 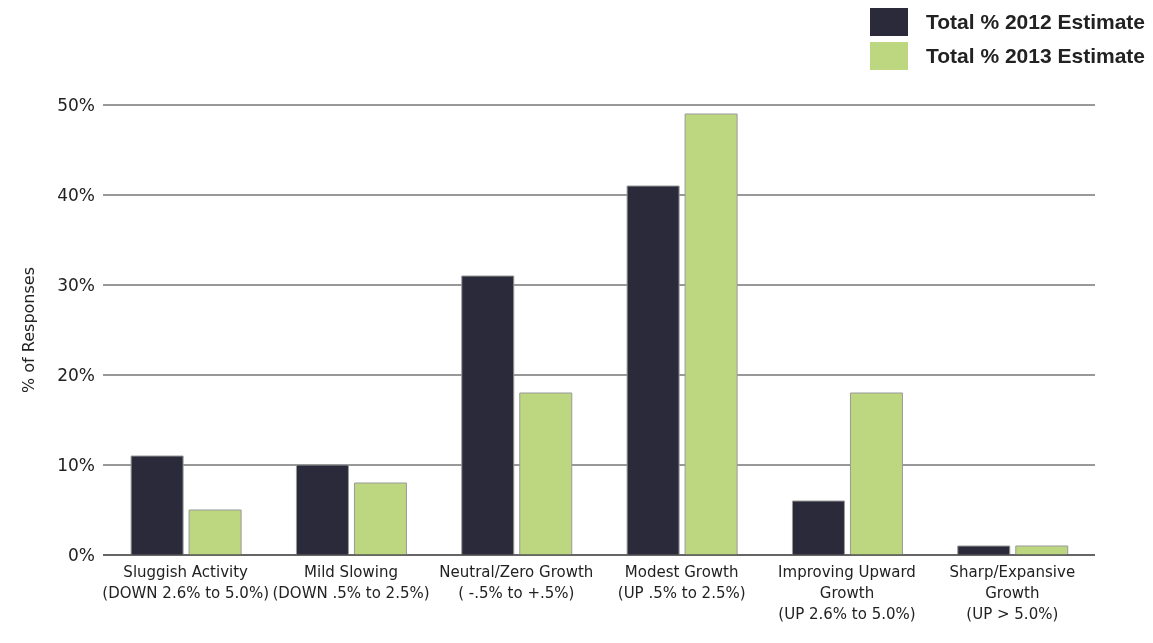 What do you see at coordinates (1035, 22) in the screenshot?
I see `legend-label: Total % 2012 Estimate` at bounding box center [1035, 22].